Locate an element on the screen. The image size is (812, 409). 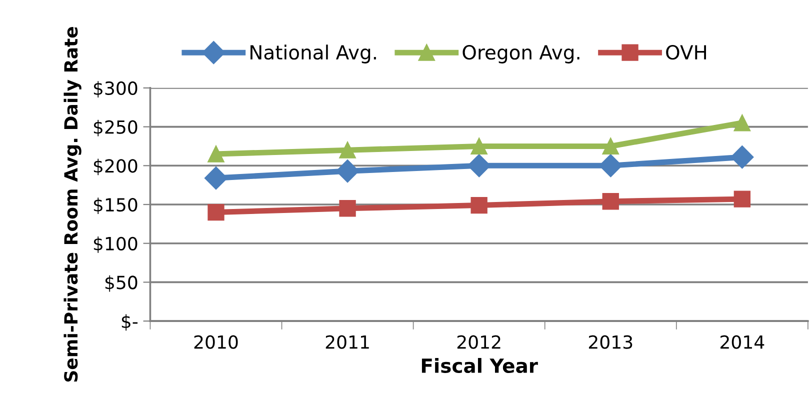
y-tick-label: $250 is located at coordinates (116, 128).